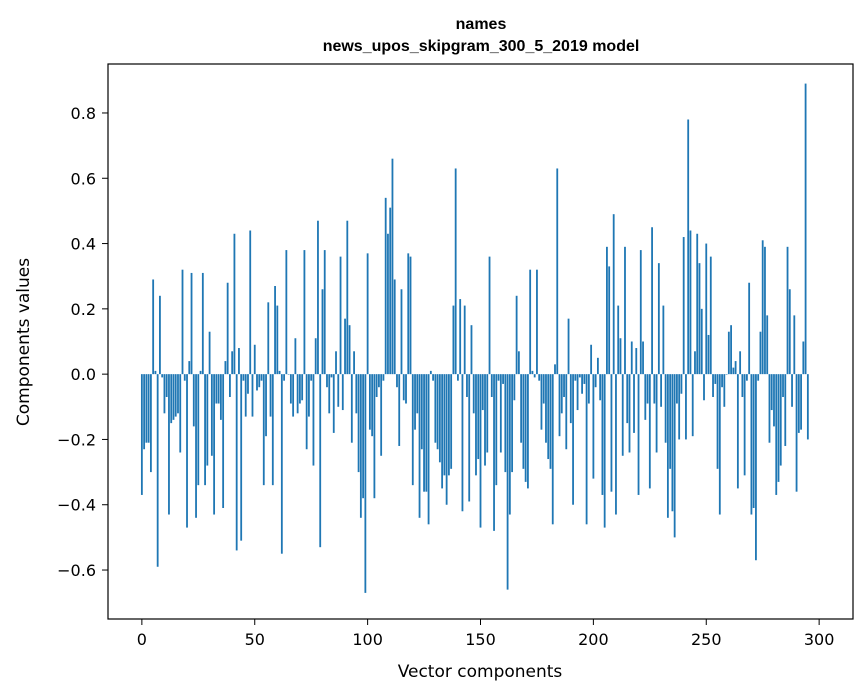  What do you see at coordinates (593, 639) in the screenshot?
I see `x-tick-label: 200` at bounding box center [593, 639].